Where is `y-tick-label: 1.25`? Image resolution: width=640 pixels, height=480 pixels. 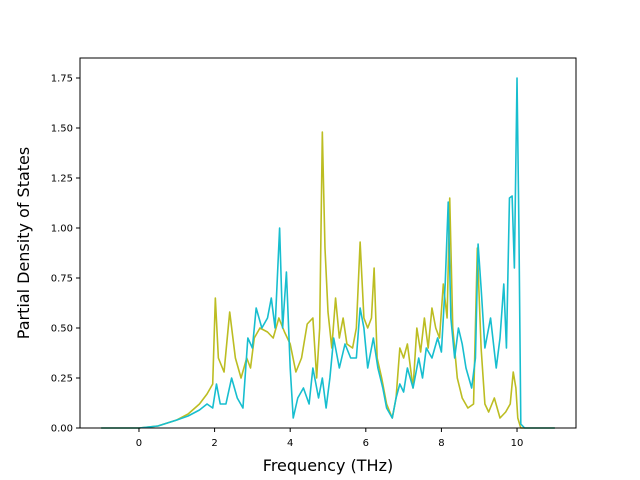 y-tick-label: 1.25 is located at coordinates (62, 179).